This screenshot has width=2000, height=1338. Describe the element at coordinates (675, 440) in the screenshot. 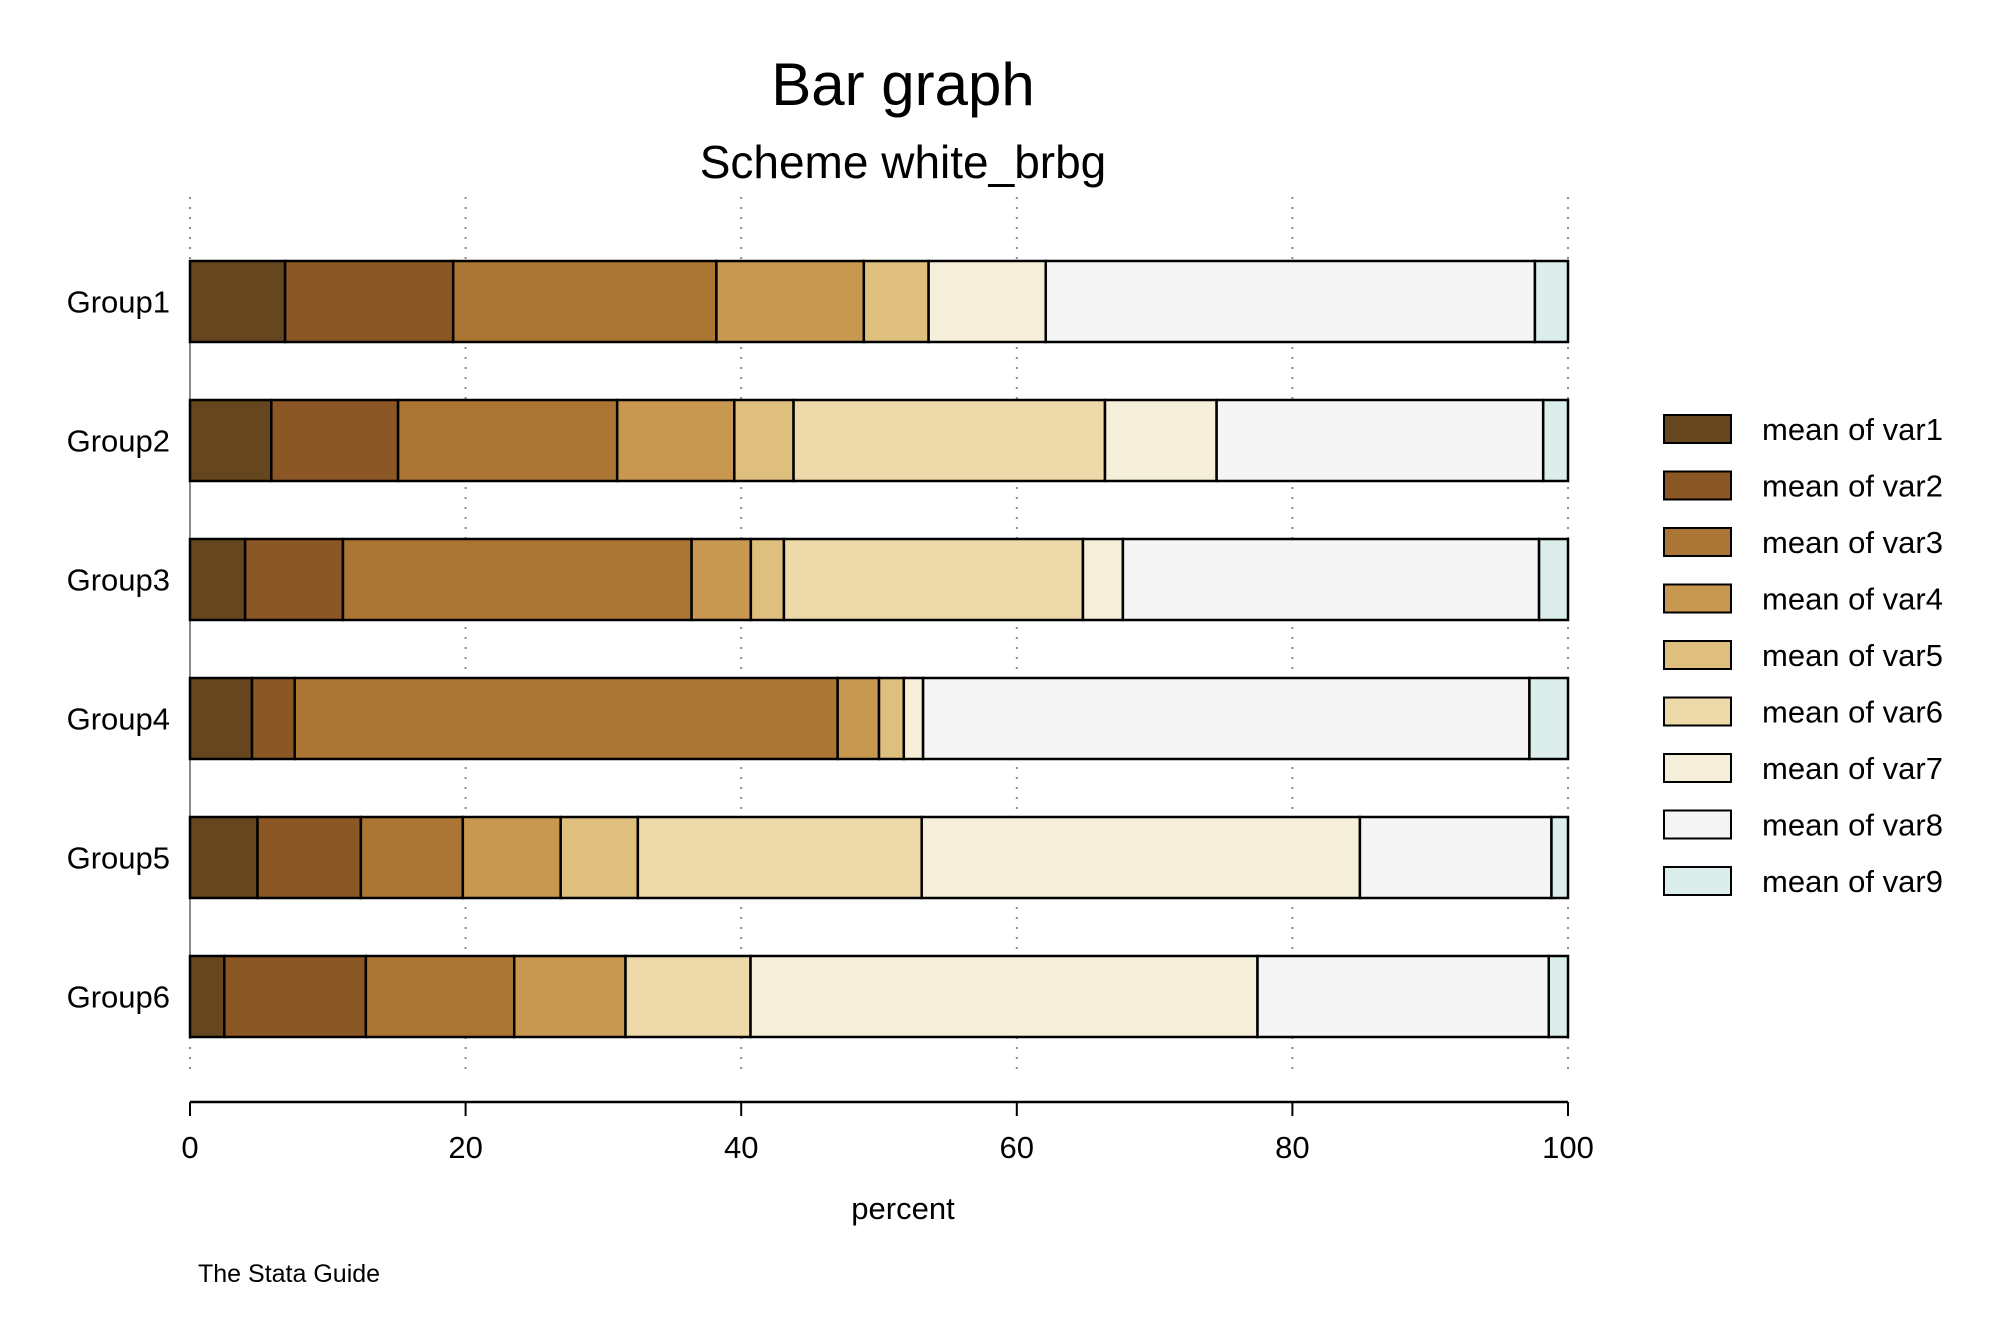

I see `bar-segment-group2-var4` at that location.